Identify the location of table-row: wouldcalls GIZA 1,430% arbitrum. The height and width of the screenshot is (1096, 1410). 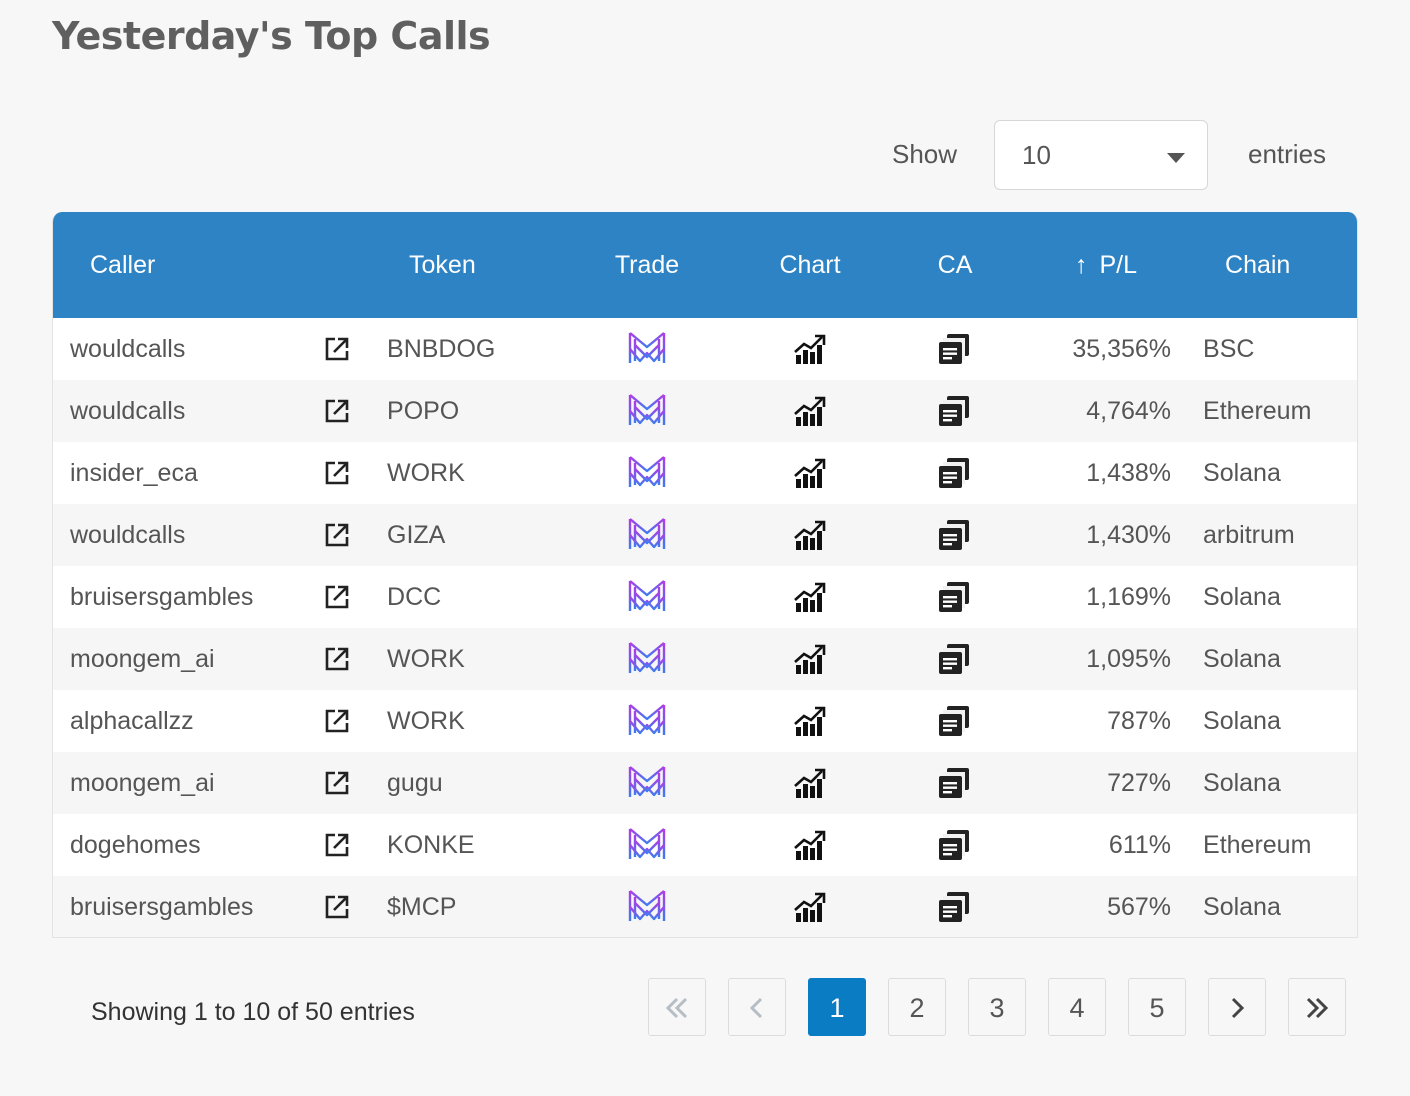
(705, 535).